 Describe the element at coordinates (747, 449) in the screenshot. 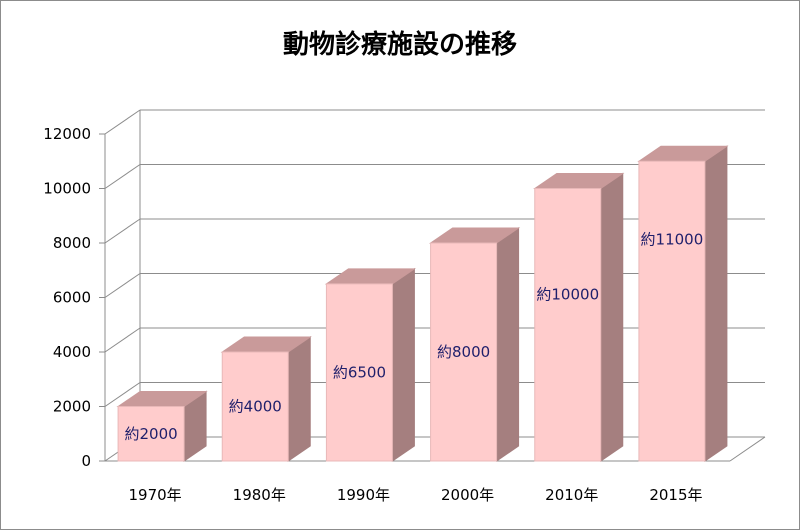

I see `floor-right-edge` at that location.